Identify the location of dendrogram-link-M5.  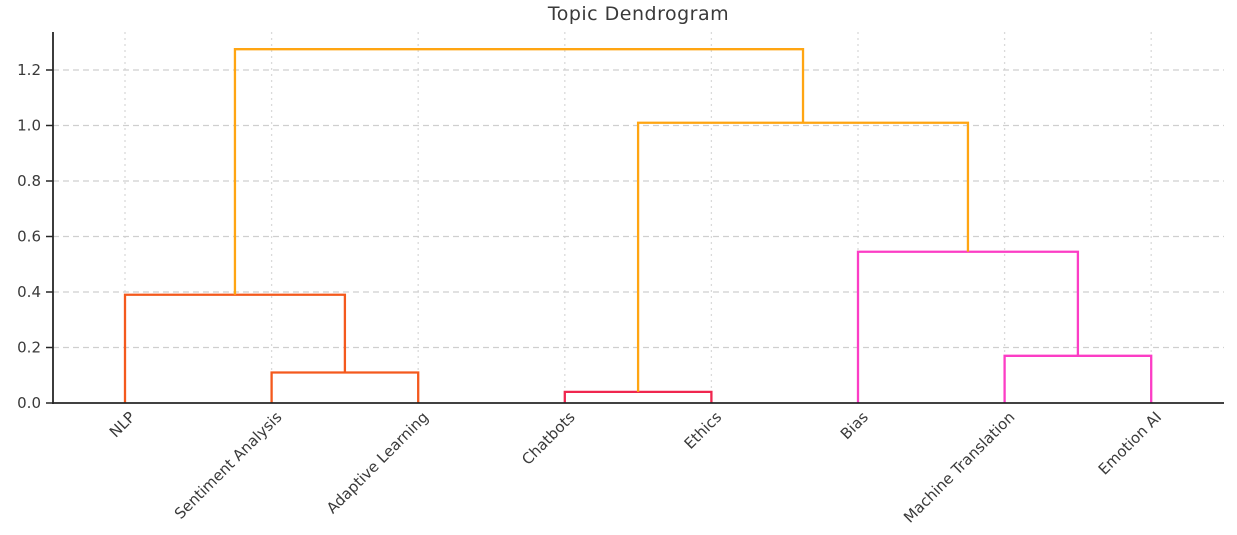
(803, 256).